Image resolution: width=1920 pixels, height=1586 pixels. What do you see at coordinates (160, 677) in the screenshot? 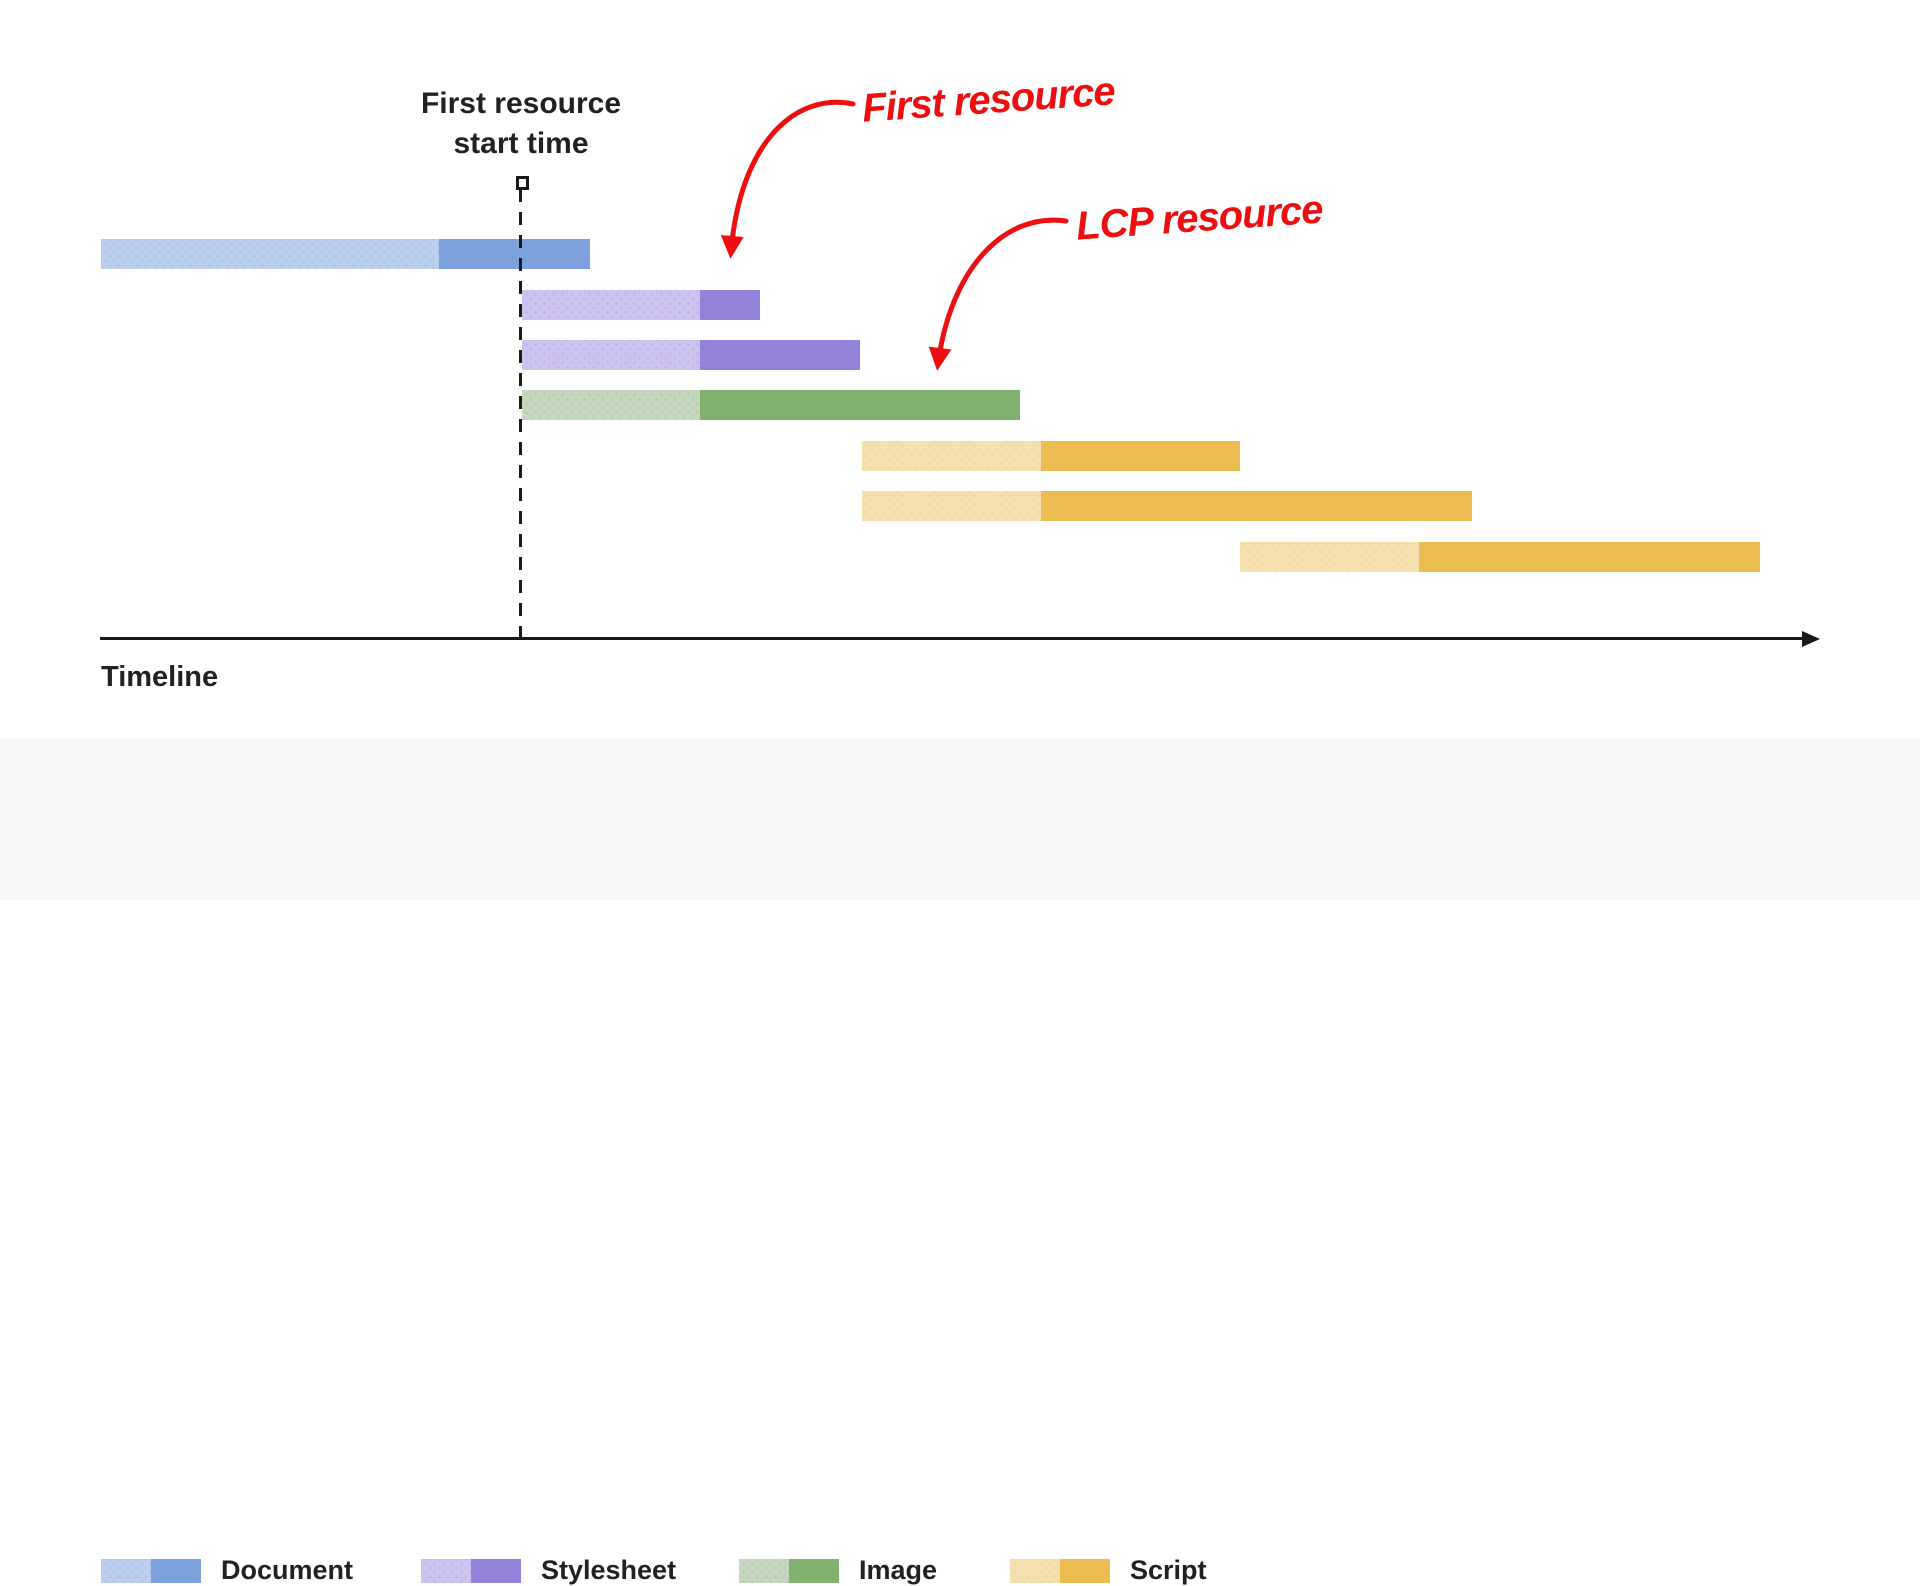
I see `timeline-label: Timeline` at bounding box center [160, 677].